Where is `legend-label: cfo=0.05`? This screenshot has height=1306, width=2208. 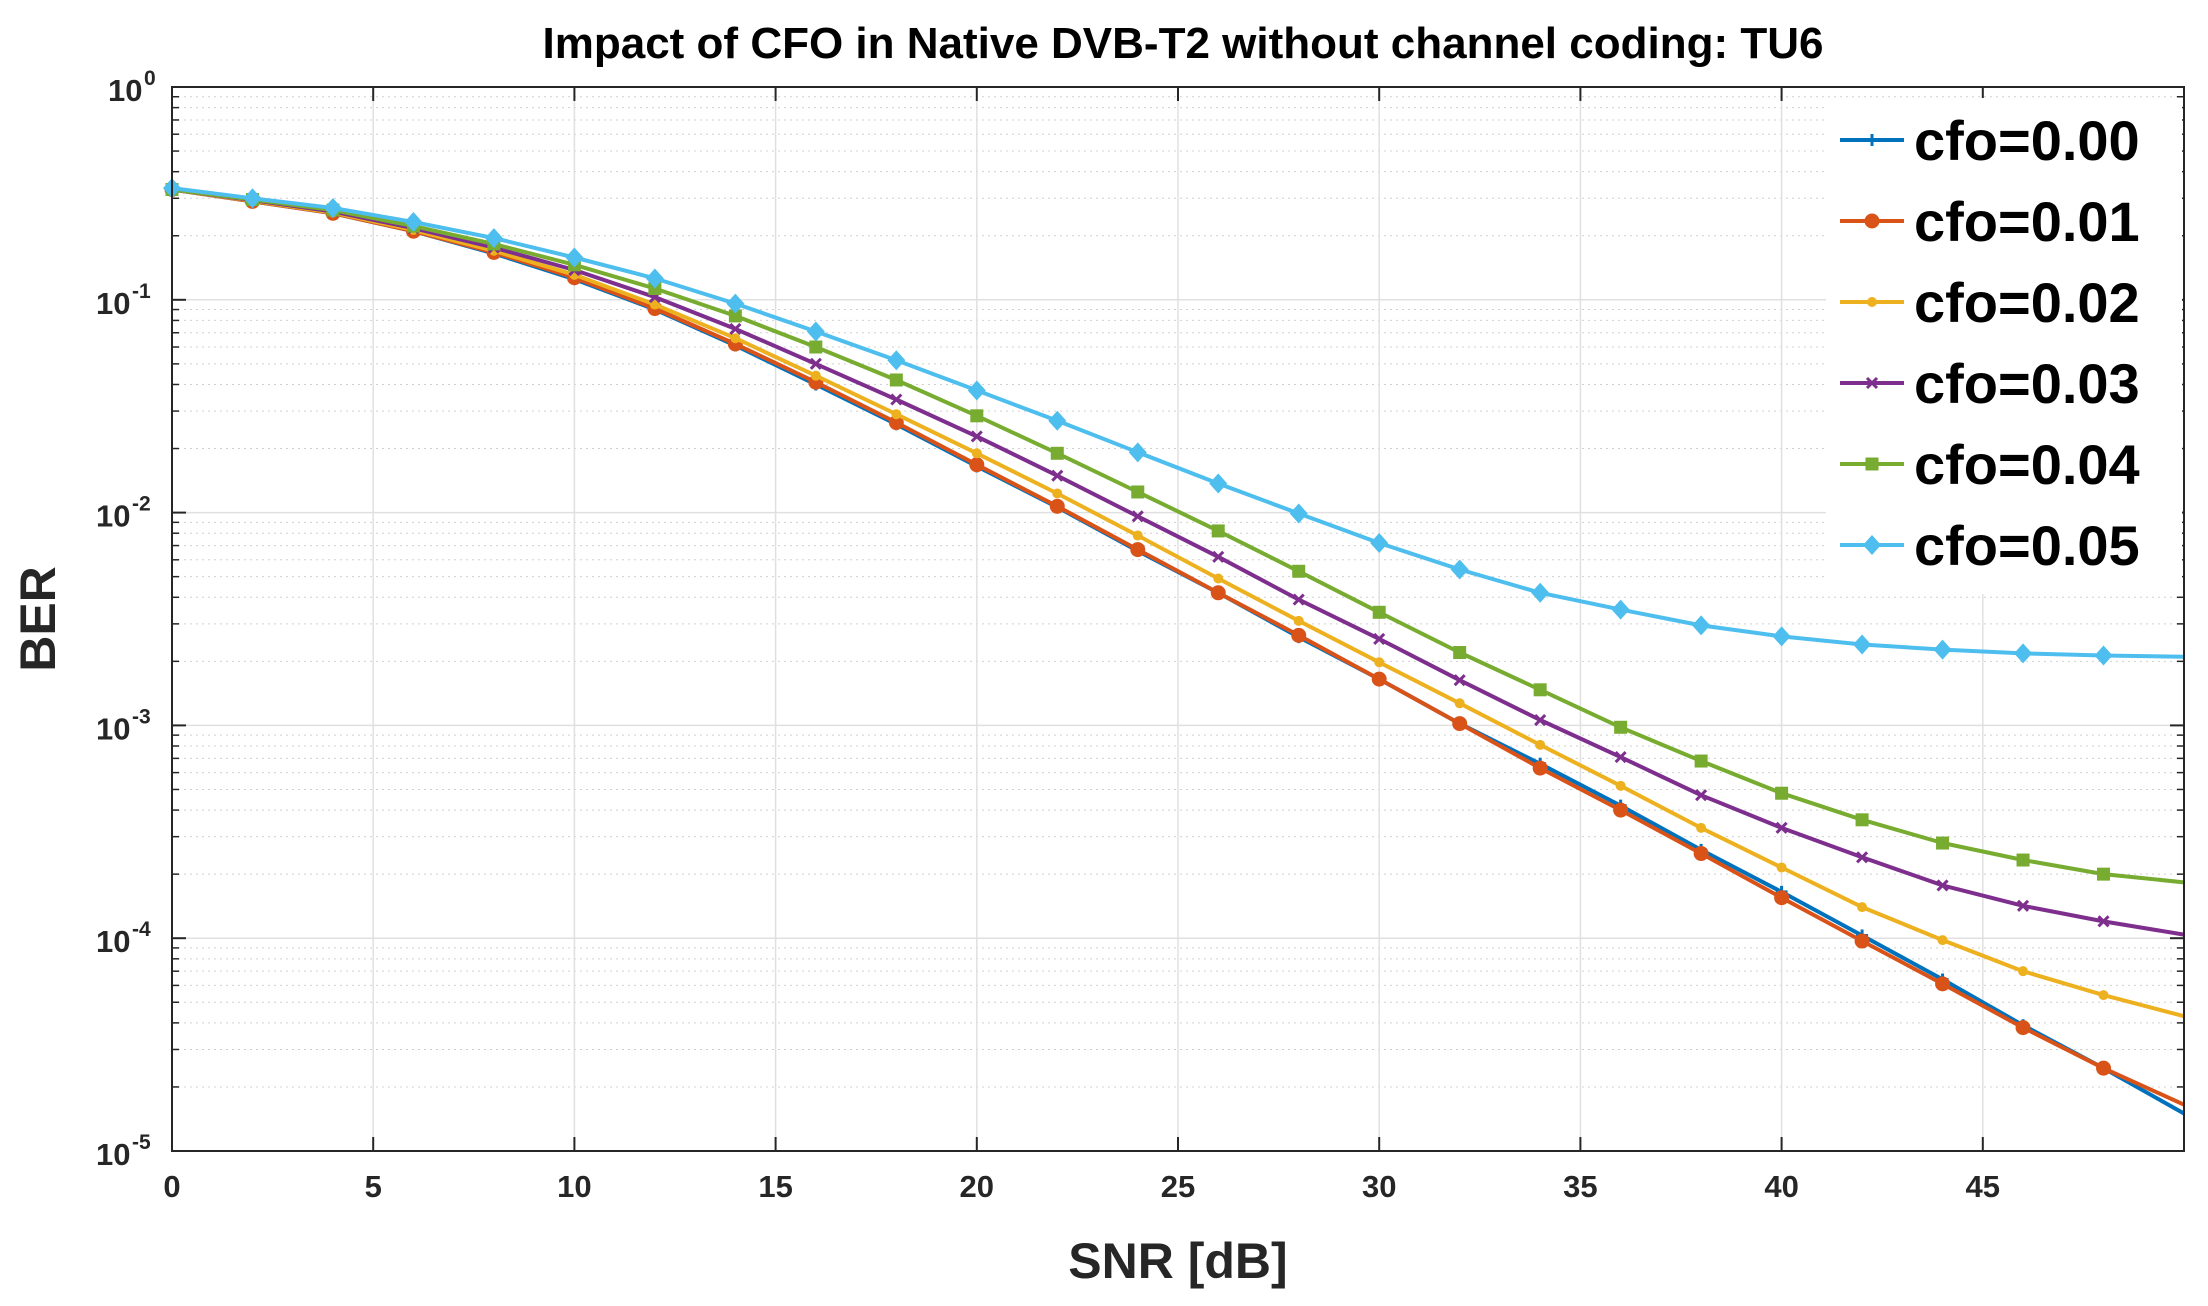
legend-label: cfo=0.05 is located at coordinates (2027, 545).